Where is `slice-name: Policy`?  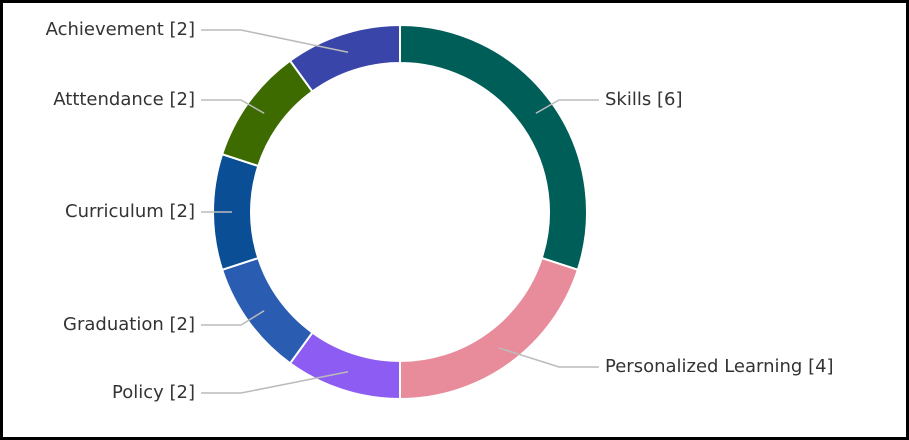 slice-name: Policy is located at coordinates (138, 392).